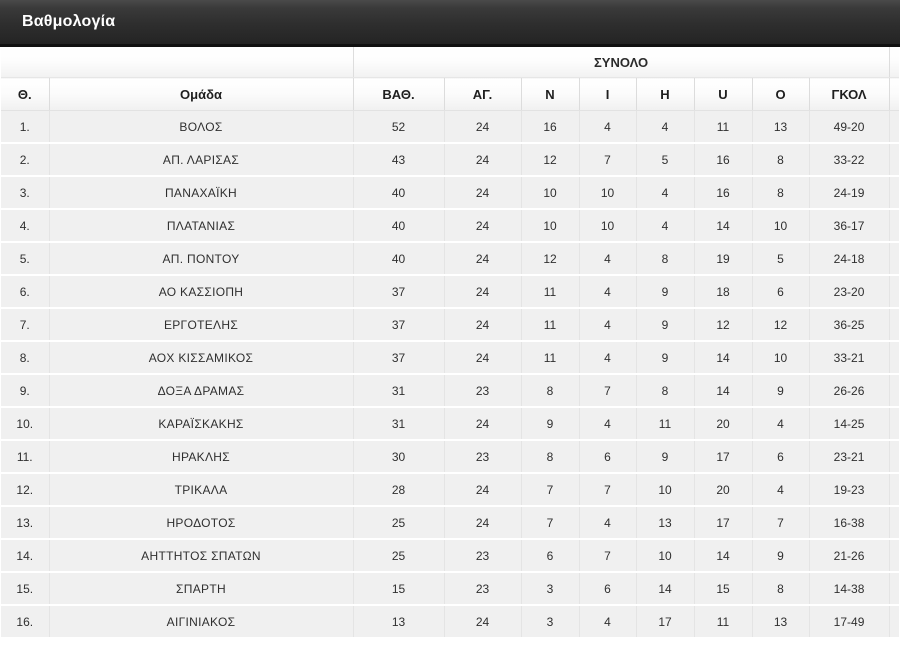  What do you see at coordinates (25, 424) in the screenshot?
I see `cell-pos: 10.` at bounding box center [25, 424].